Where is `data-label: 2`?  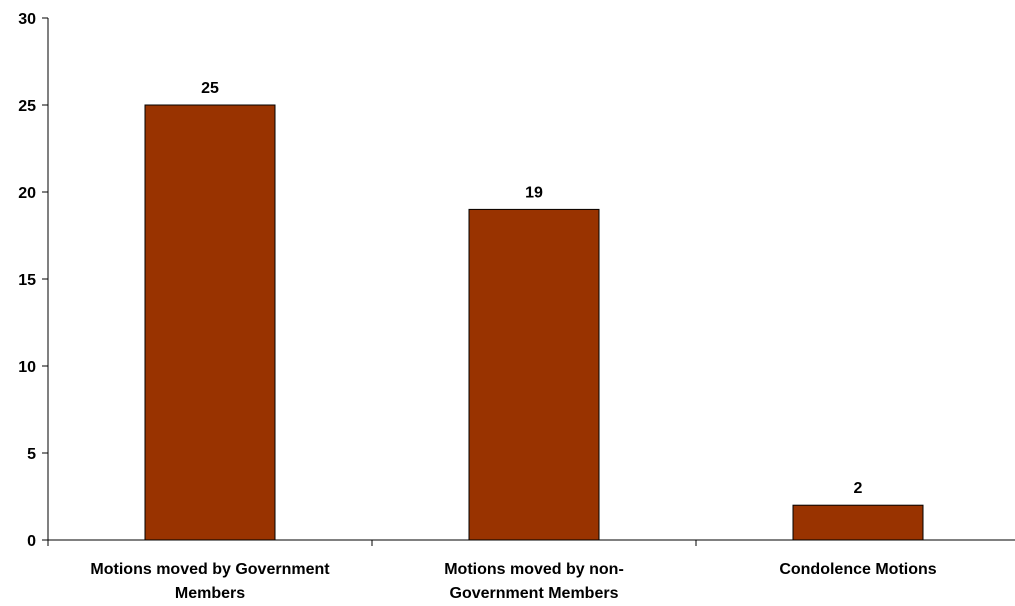 data-label: 2 is located at coordinates (858, 488).